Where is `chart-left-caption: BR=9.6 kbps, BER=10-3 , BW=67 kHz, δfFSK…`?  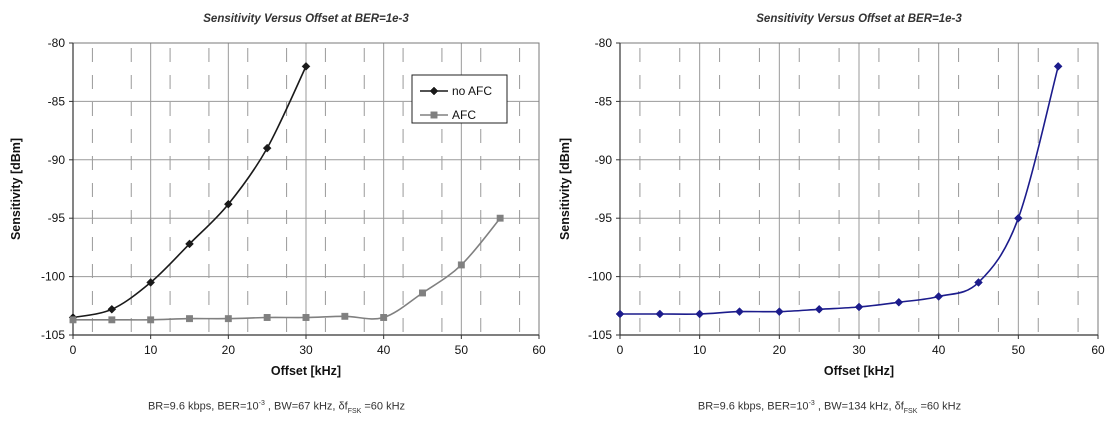
chart-left-caption: BR=9.6 kbps, BER=10-3 , BW=67 kHz, δfFSK… is located at coordinates (276, 407).